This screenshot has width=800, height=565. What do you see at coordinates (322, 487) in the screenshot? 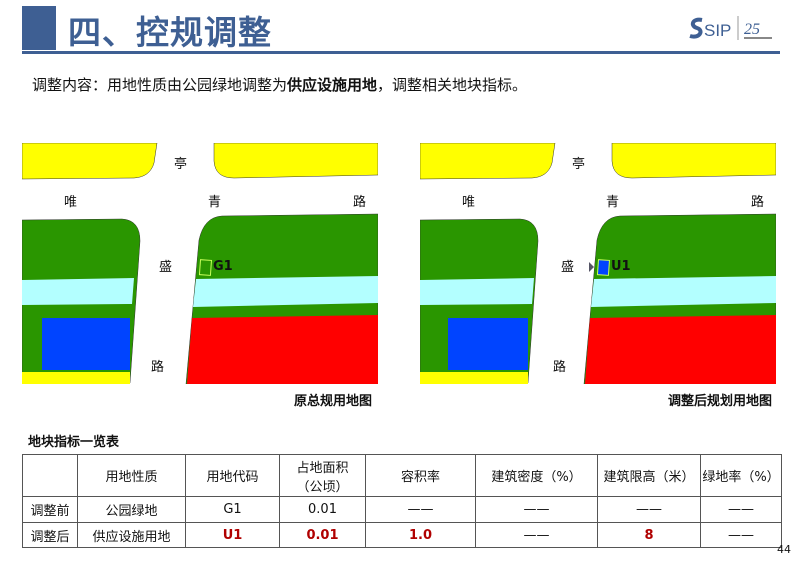
I see `header-area-line2: （公顷）` at bounding box center [322, 487].